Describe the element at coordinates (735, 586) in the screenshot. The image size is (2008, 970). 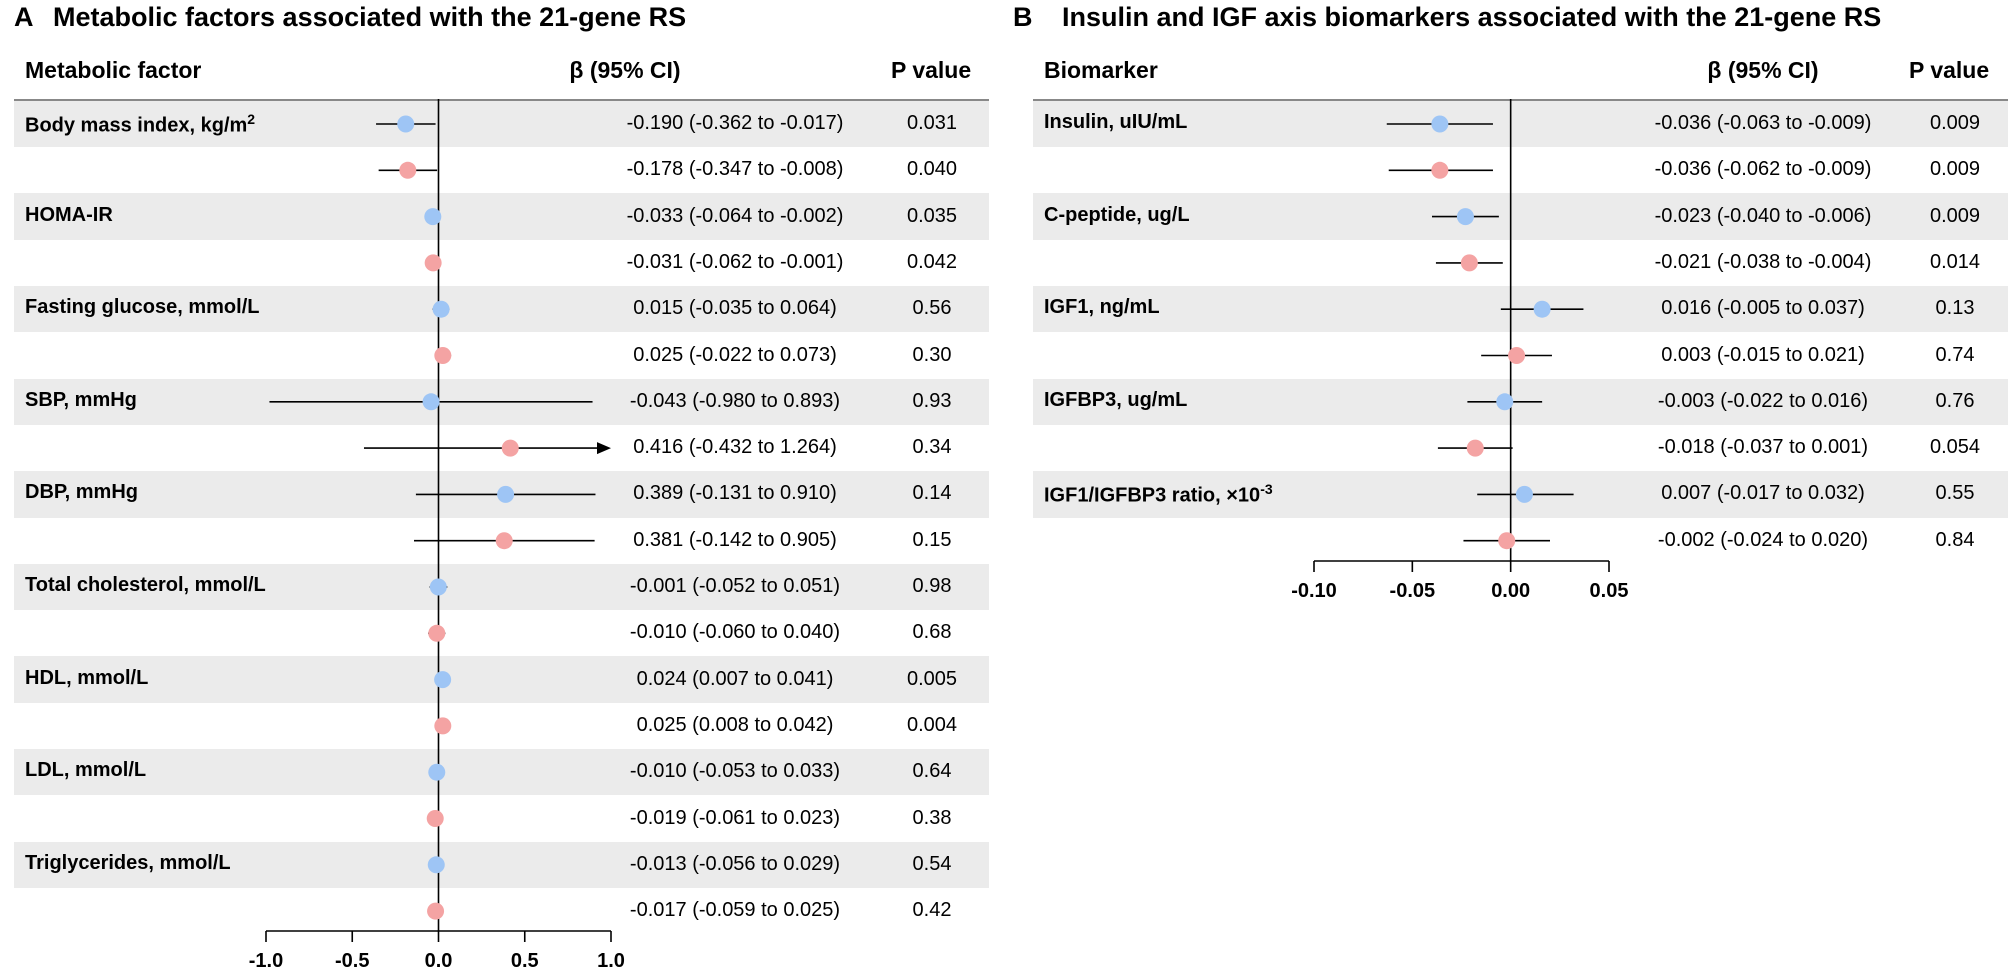
I see `beta-ci-value: -0.001 (-0.052 to 0.051)` at that location.